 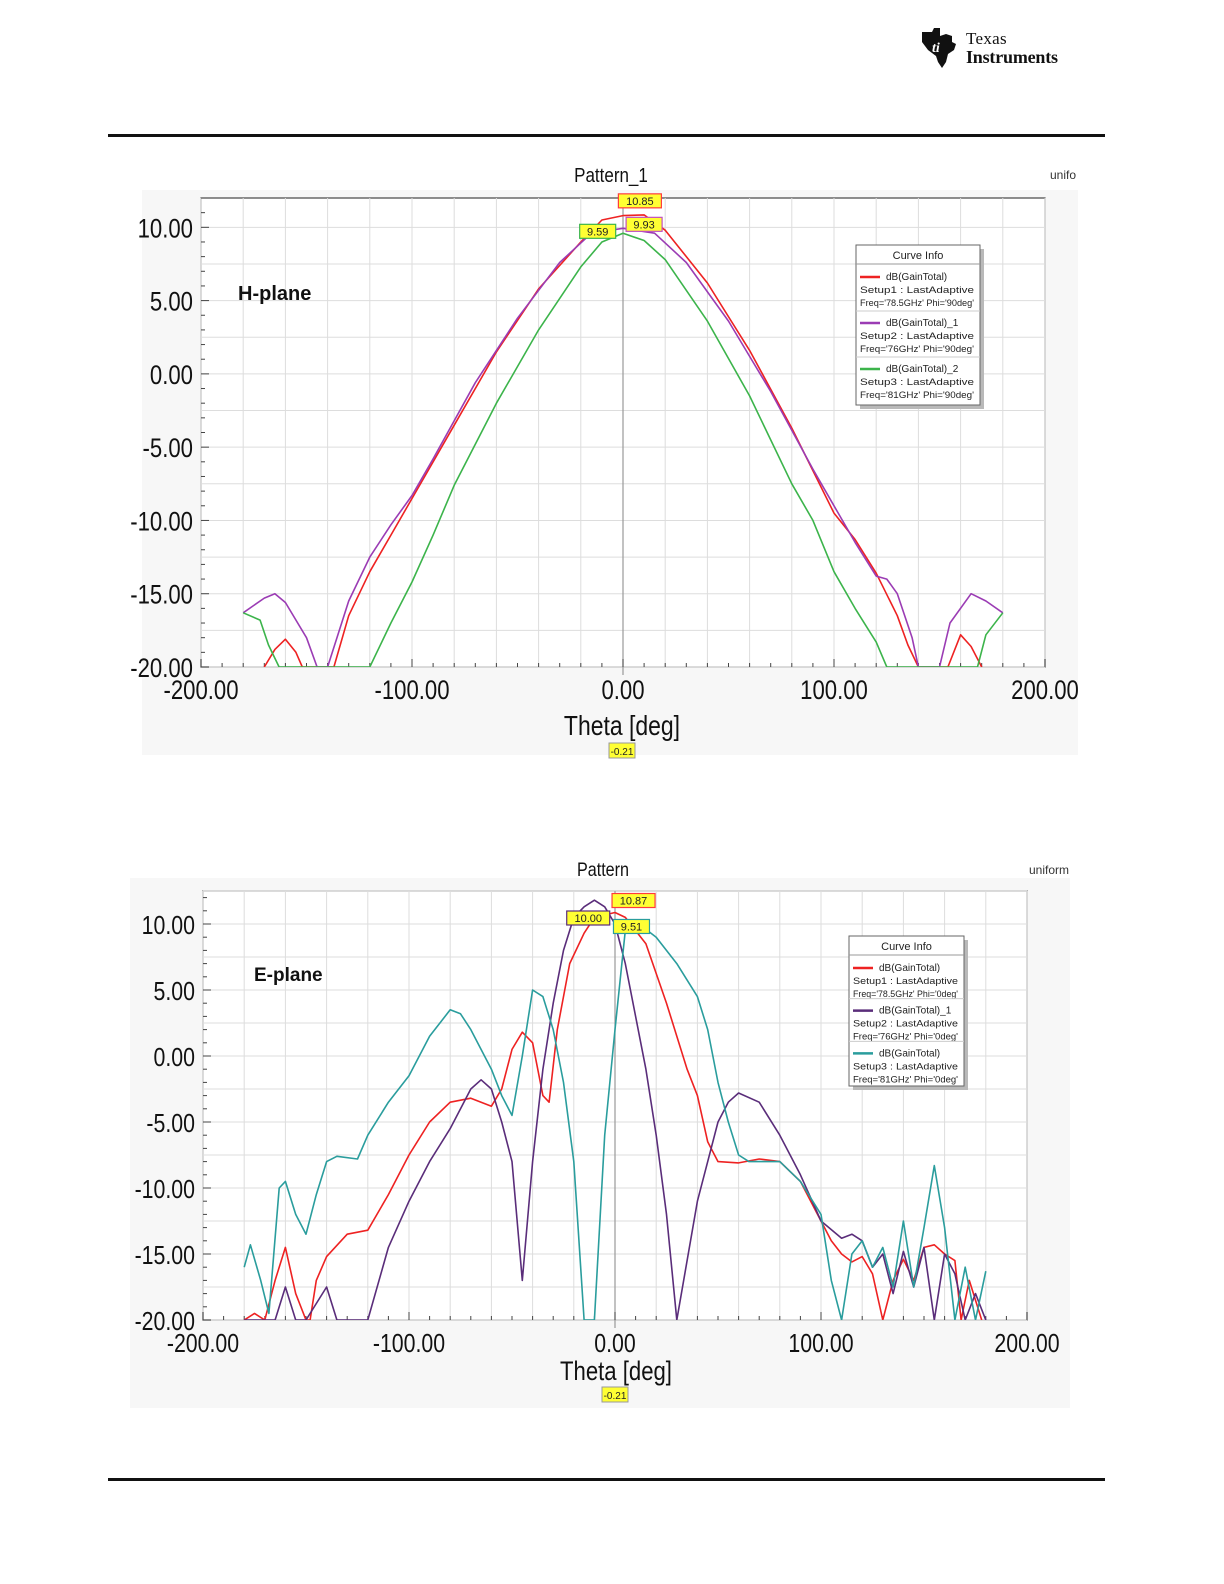 I want to click on peak-marker-label: 10.00, so click(x=588, y=919).